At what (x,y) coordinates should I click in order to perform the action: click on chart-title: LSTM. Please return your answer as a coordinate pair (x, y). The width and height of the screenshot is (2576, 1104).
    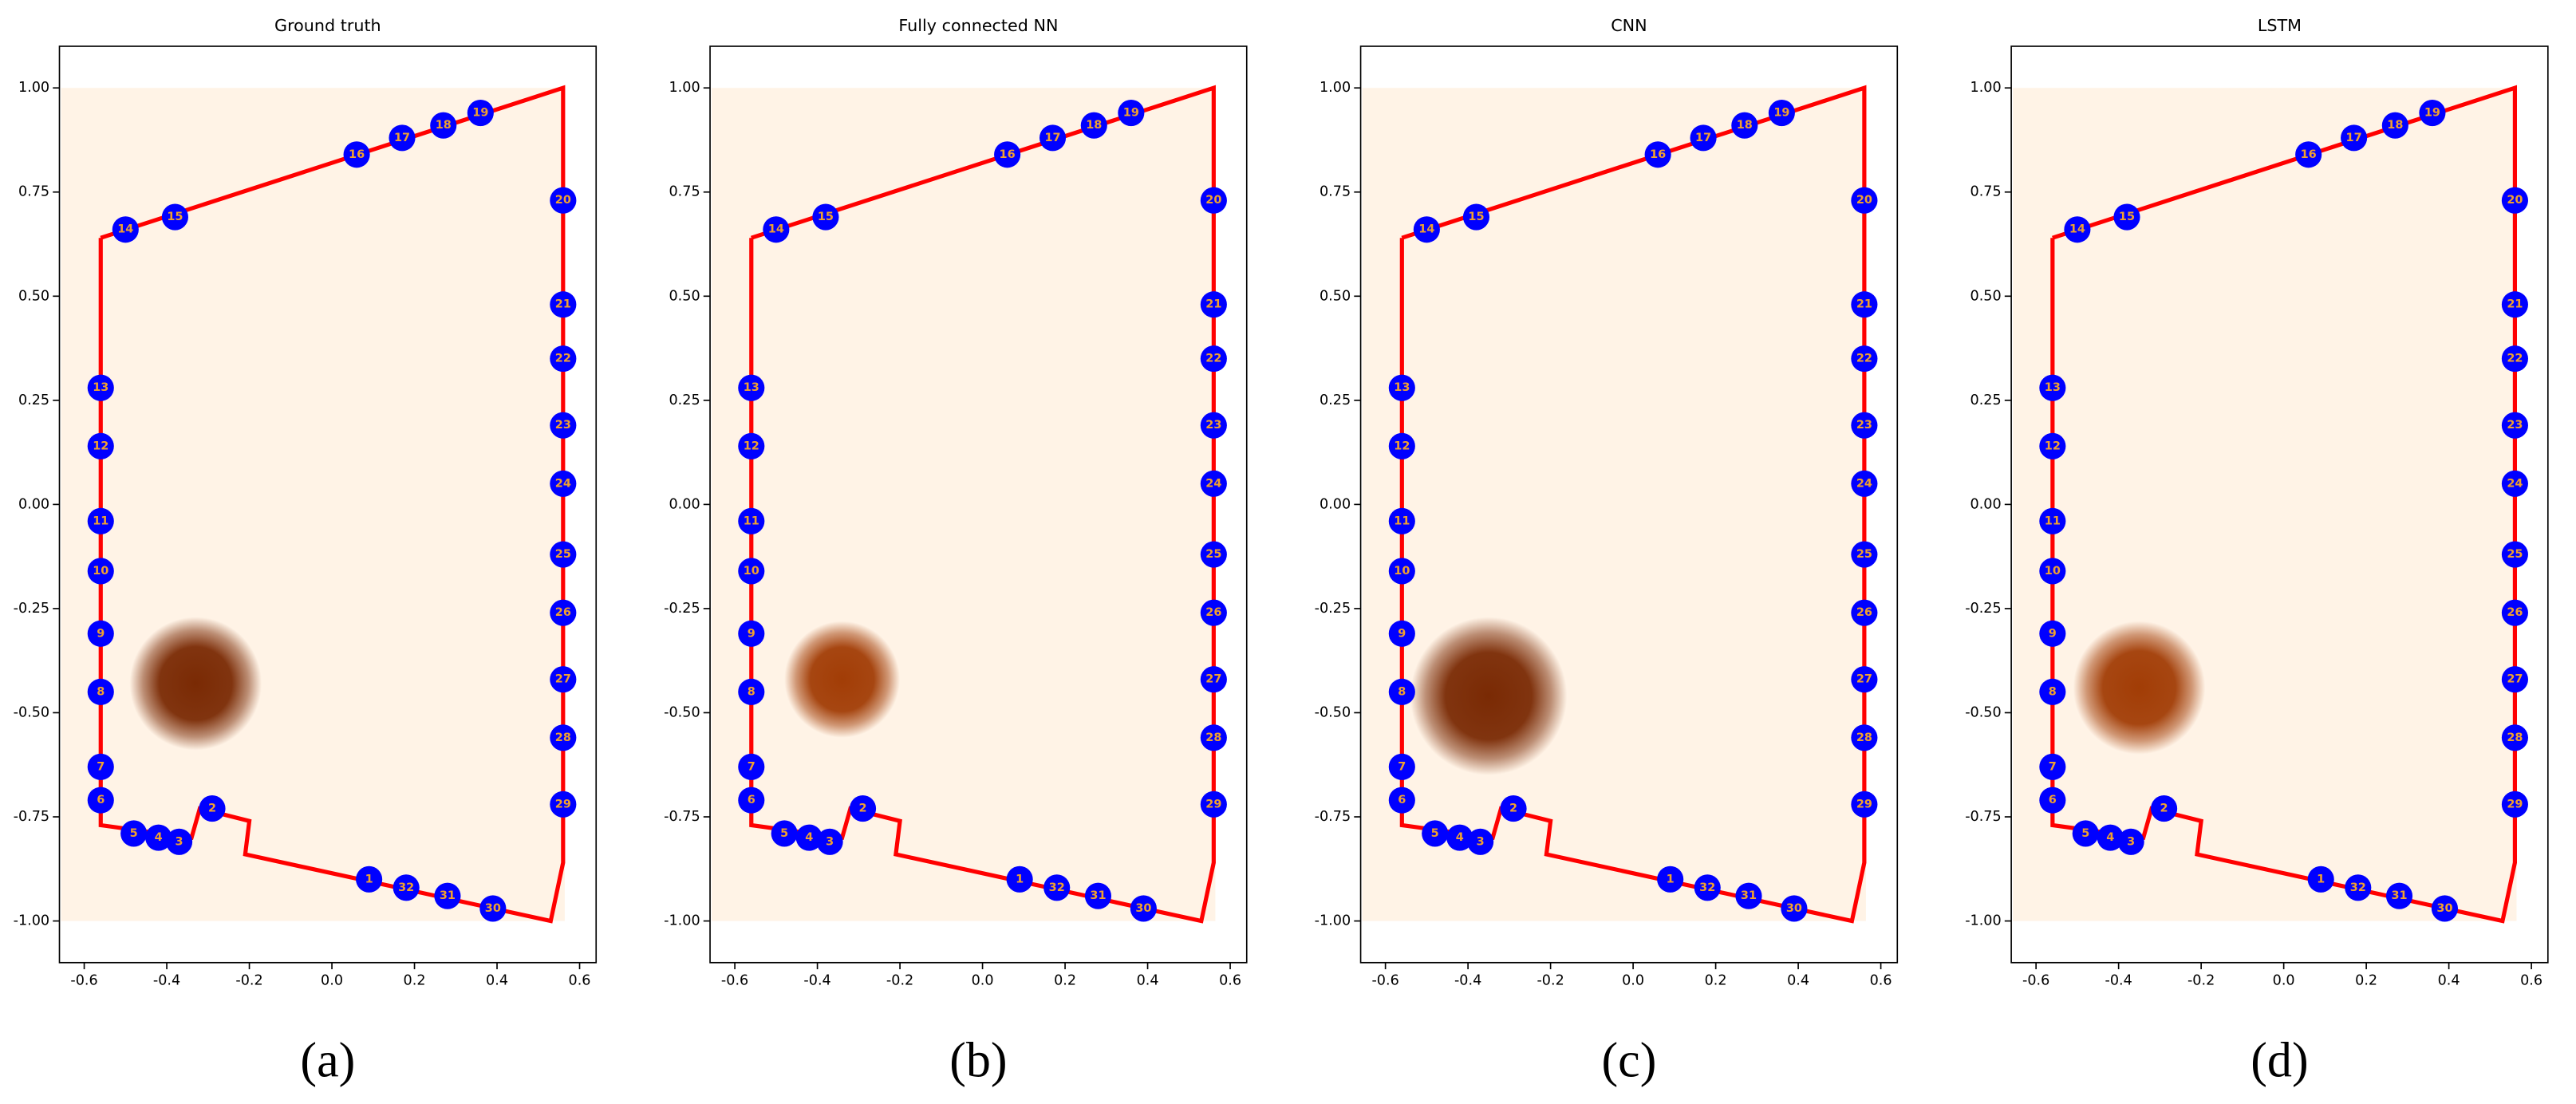
    Looking at the image, I should click on (2280, 26).